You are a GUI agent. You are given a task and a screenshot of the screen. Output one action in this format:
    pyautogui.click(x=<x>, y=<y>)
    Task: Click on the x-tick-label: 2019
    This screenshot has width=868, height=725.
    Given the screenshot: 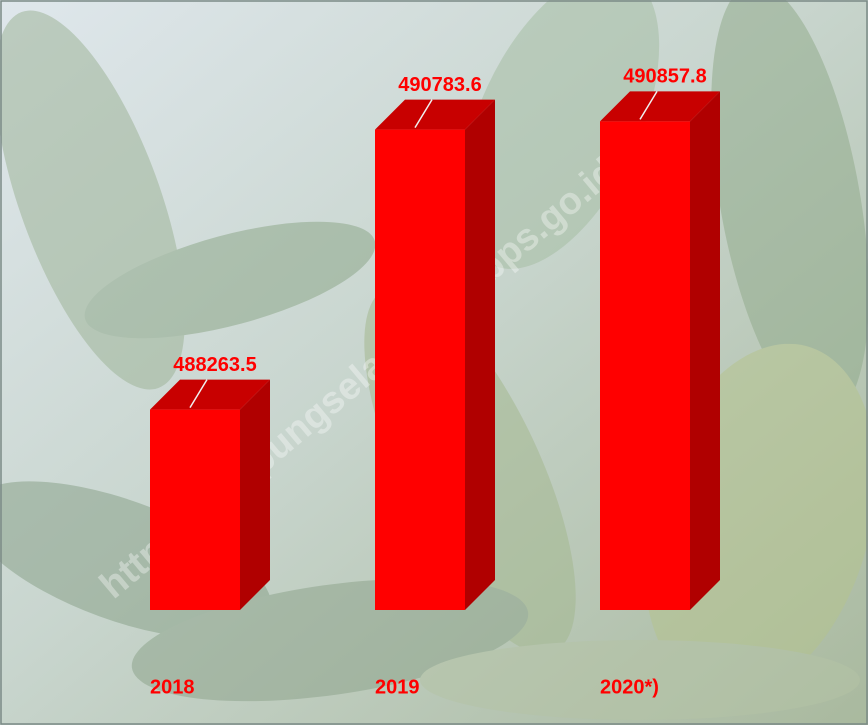 What is the action you would take?
    pyautogui.click(x=397, y=687)
    